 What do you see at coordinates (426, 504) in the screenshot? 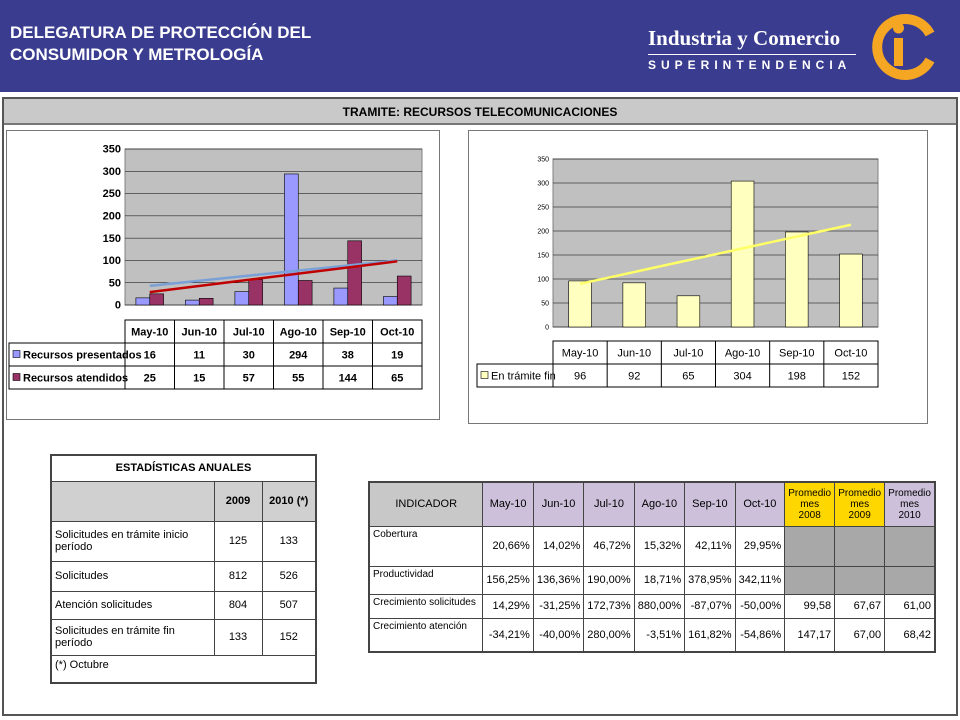
I see `ind-header-label: INDICADOR` at bounding box center [426, 504].